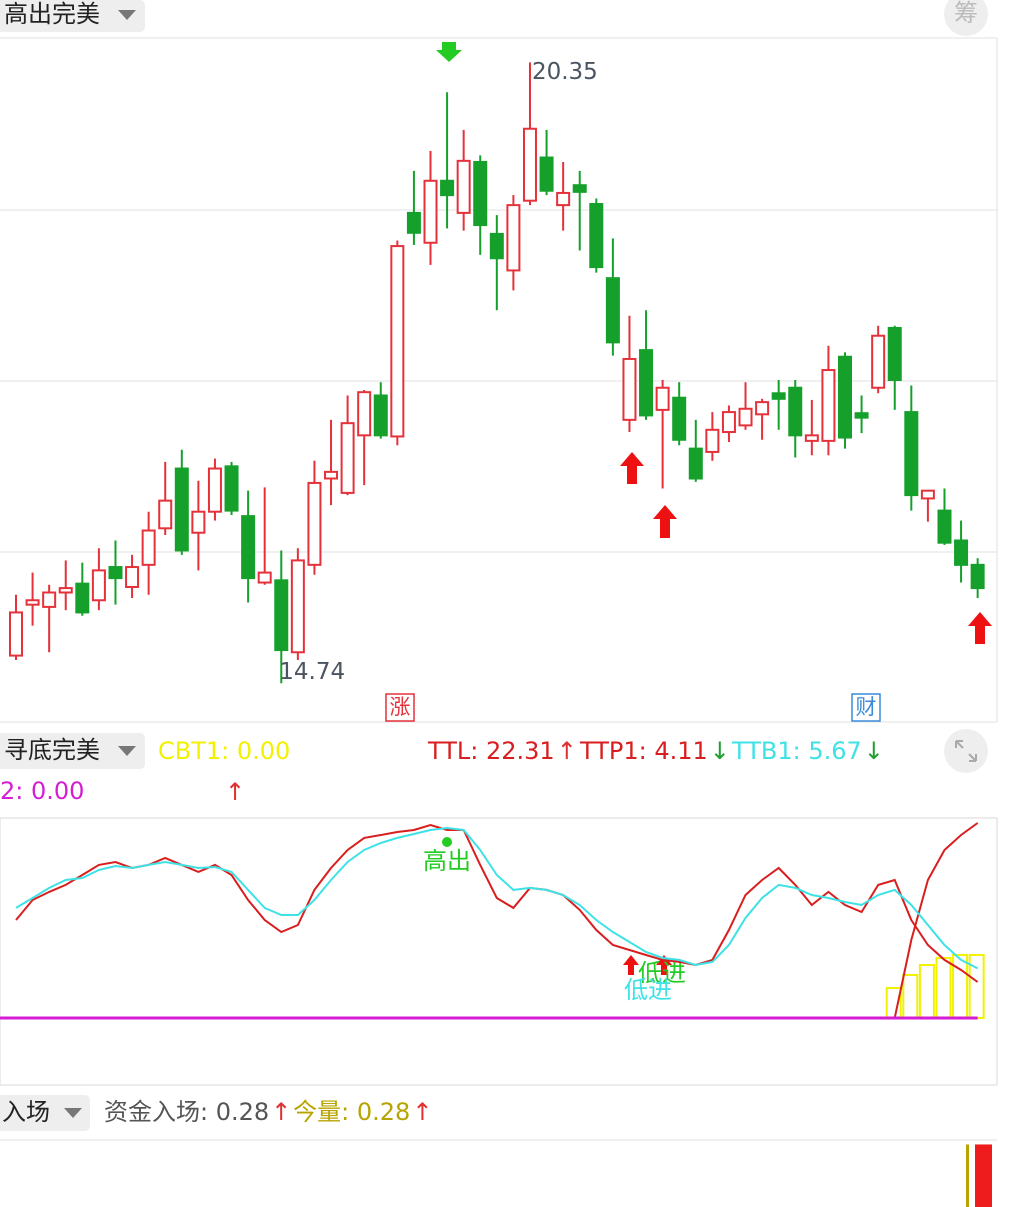  I want to click on max-label: 20.35, so click(565, 72).